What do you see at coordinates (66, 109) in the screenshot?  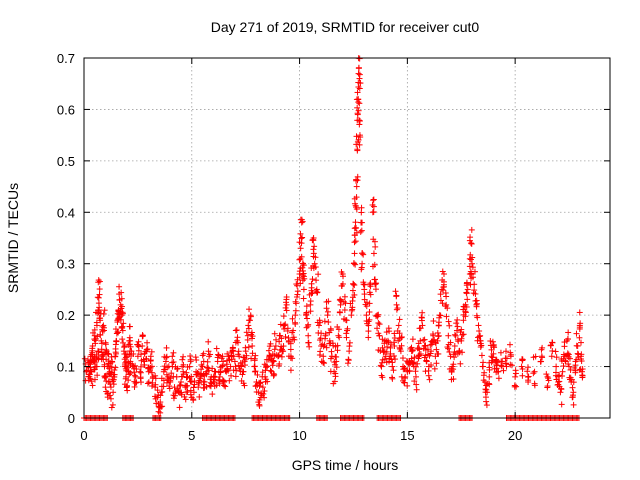 I see `y-tick-label: 0.6` at bounding box center [66, 109].